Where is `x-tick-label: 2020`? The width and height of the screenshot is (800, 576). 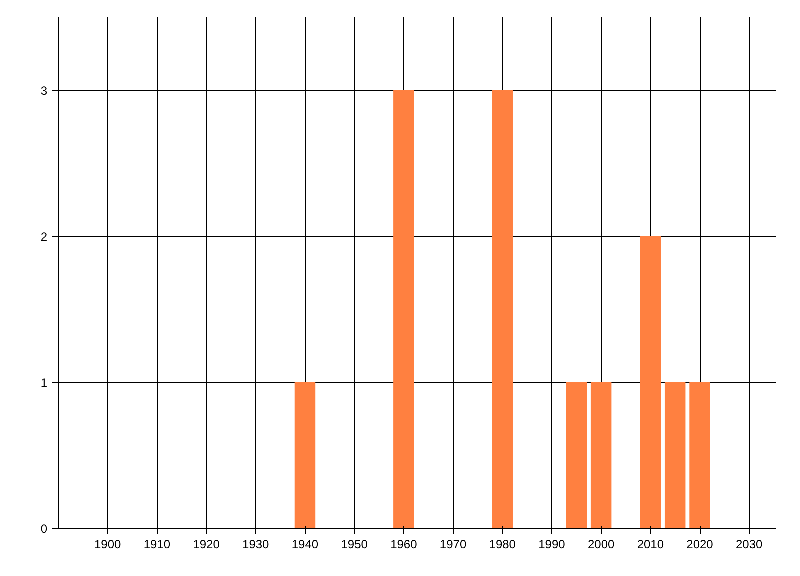 x-tick-label: 2020 is located at coordinates (700, 545).